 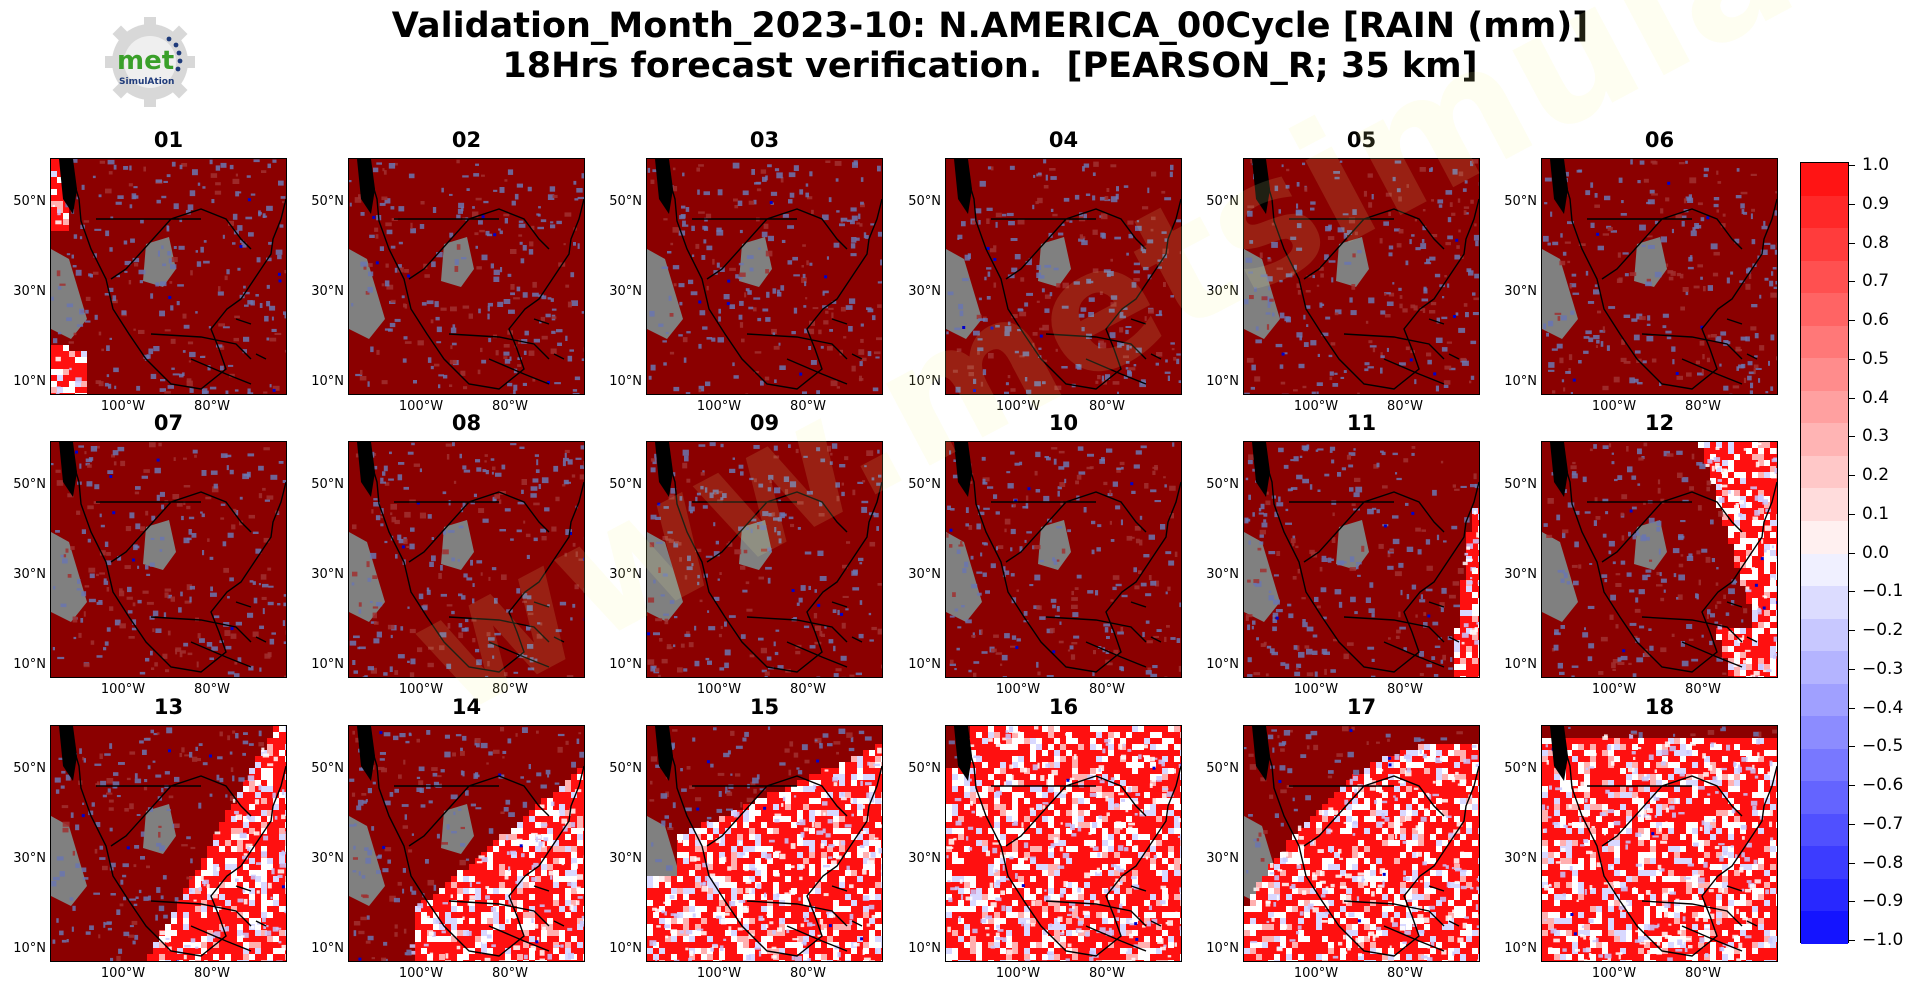 What do you see at coordinates (1659, 140) in the screenshot?
I see `panel-title-06: 06` at bounding box center [1659, 140].